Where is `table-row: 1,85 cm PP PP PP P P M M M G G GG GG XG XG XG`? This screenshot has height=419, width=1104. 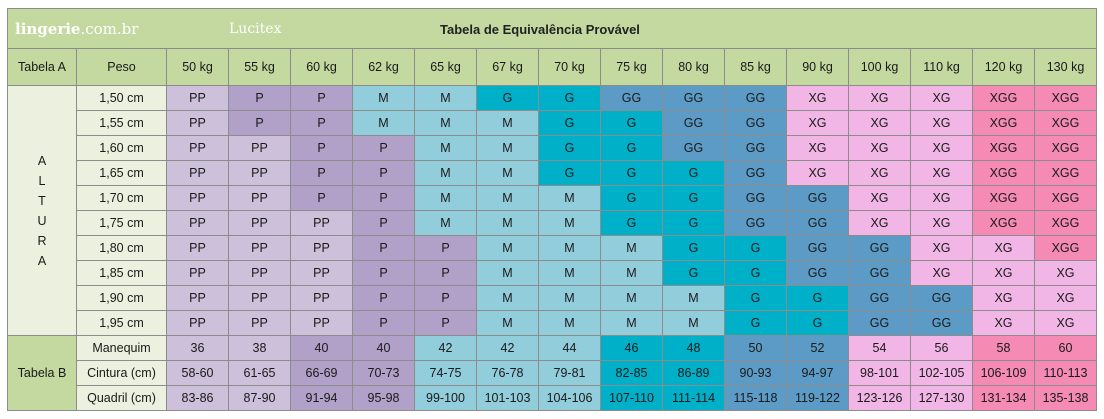
table-row: 1,85 cm PP PP PP P P M M M G G GG GG XG XG XG is located at coordinates (552, 273).